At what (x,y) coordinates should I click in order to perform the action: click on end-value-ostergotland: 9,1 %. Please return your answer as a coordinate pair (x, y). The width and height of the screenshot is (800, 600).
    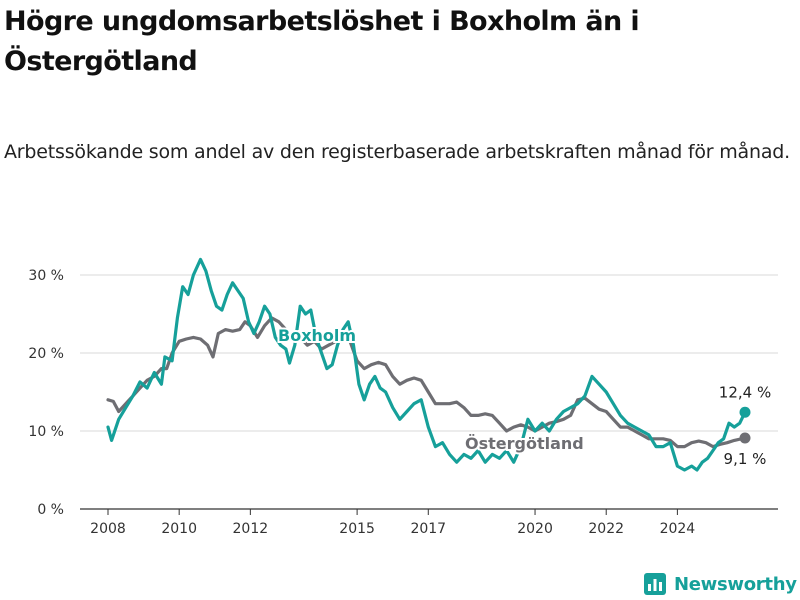
    Looking at the image, I should click on (745, 459).